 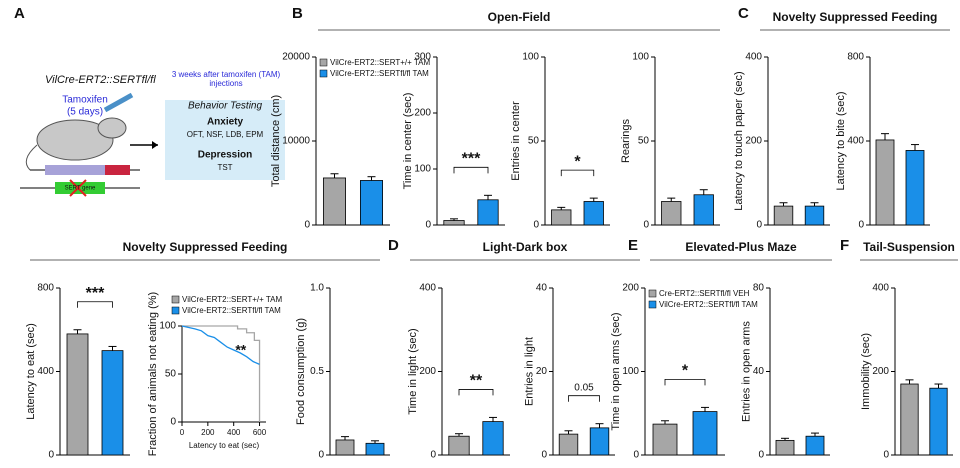 What do you see at coordinates (31, 371) in the screenshot?
I see `y-axis-label: Latency to eat (sec)` at bounding box center [31, 371].